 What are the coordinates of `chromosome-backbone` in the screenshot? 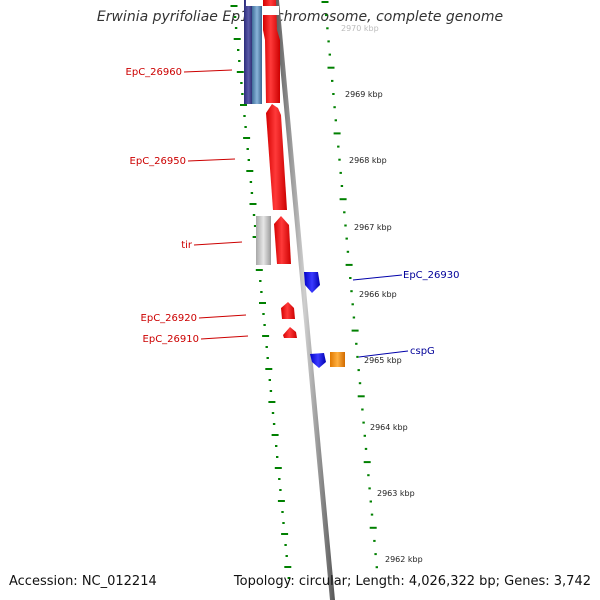 It's located at (304, 300).